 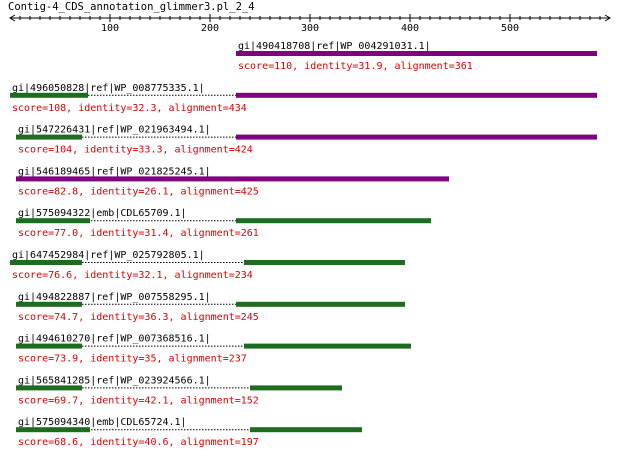 What do you see at coordinates (114, 339) in the screenshot?
I see `hit-label: gi|494610270|ref|WP_007368516.1|` at bounding box center [114, 339].